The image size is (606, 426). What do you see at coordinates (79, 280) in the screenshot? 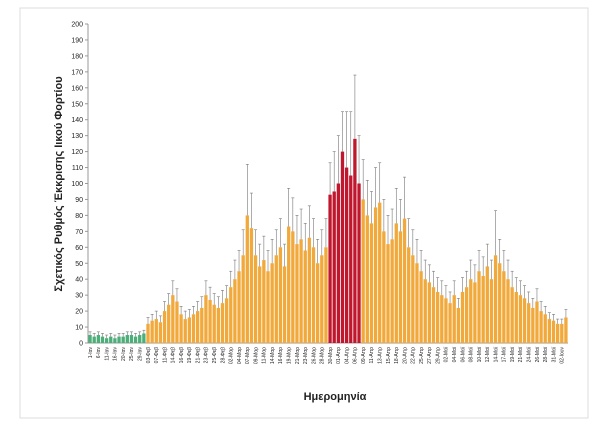
I see `y-tick-label: 40` at bounding box center [79, 280].